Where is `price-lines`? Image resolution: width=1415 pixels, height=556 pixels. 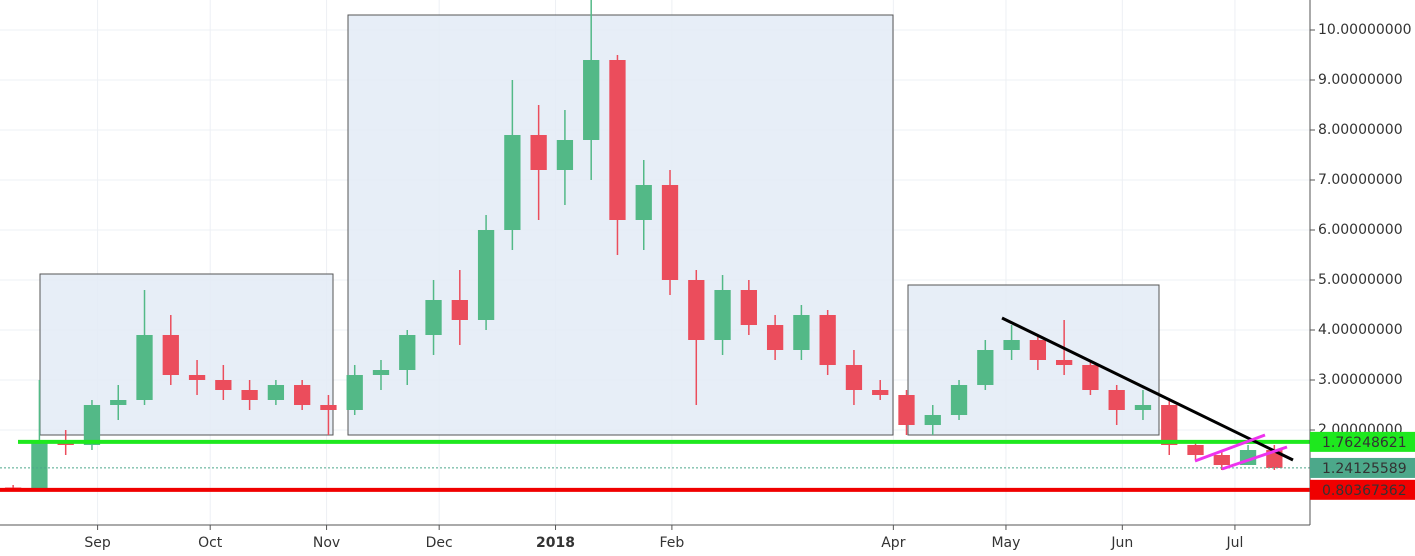 price-lines is located at coordinates (655, 465).